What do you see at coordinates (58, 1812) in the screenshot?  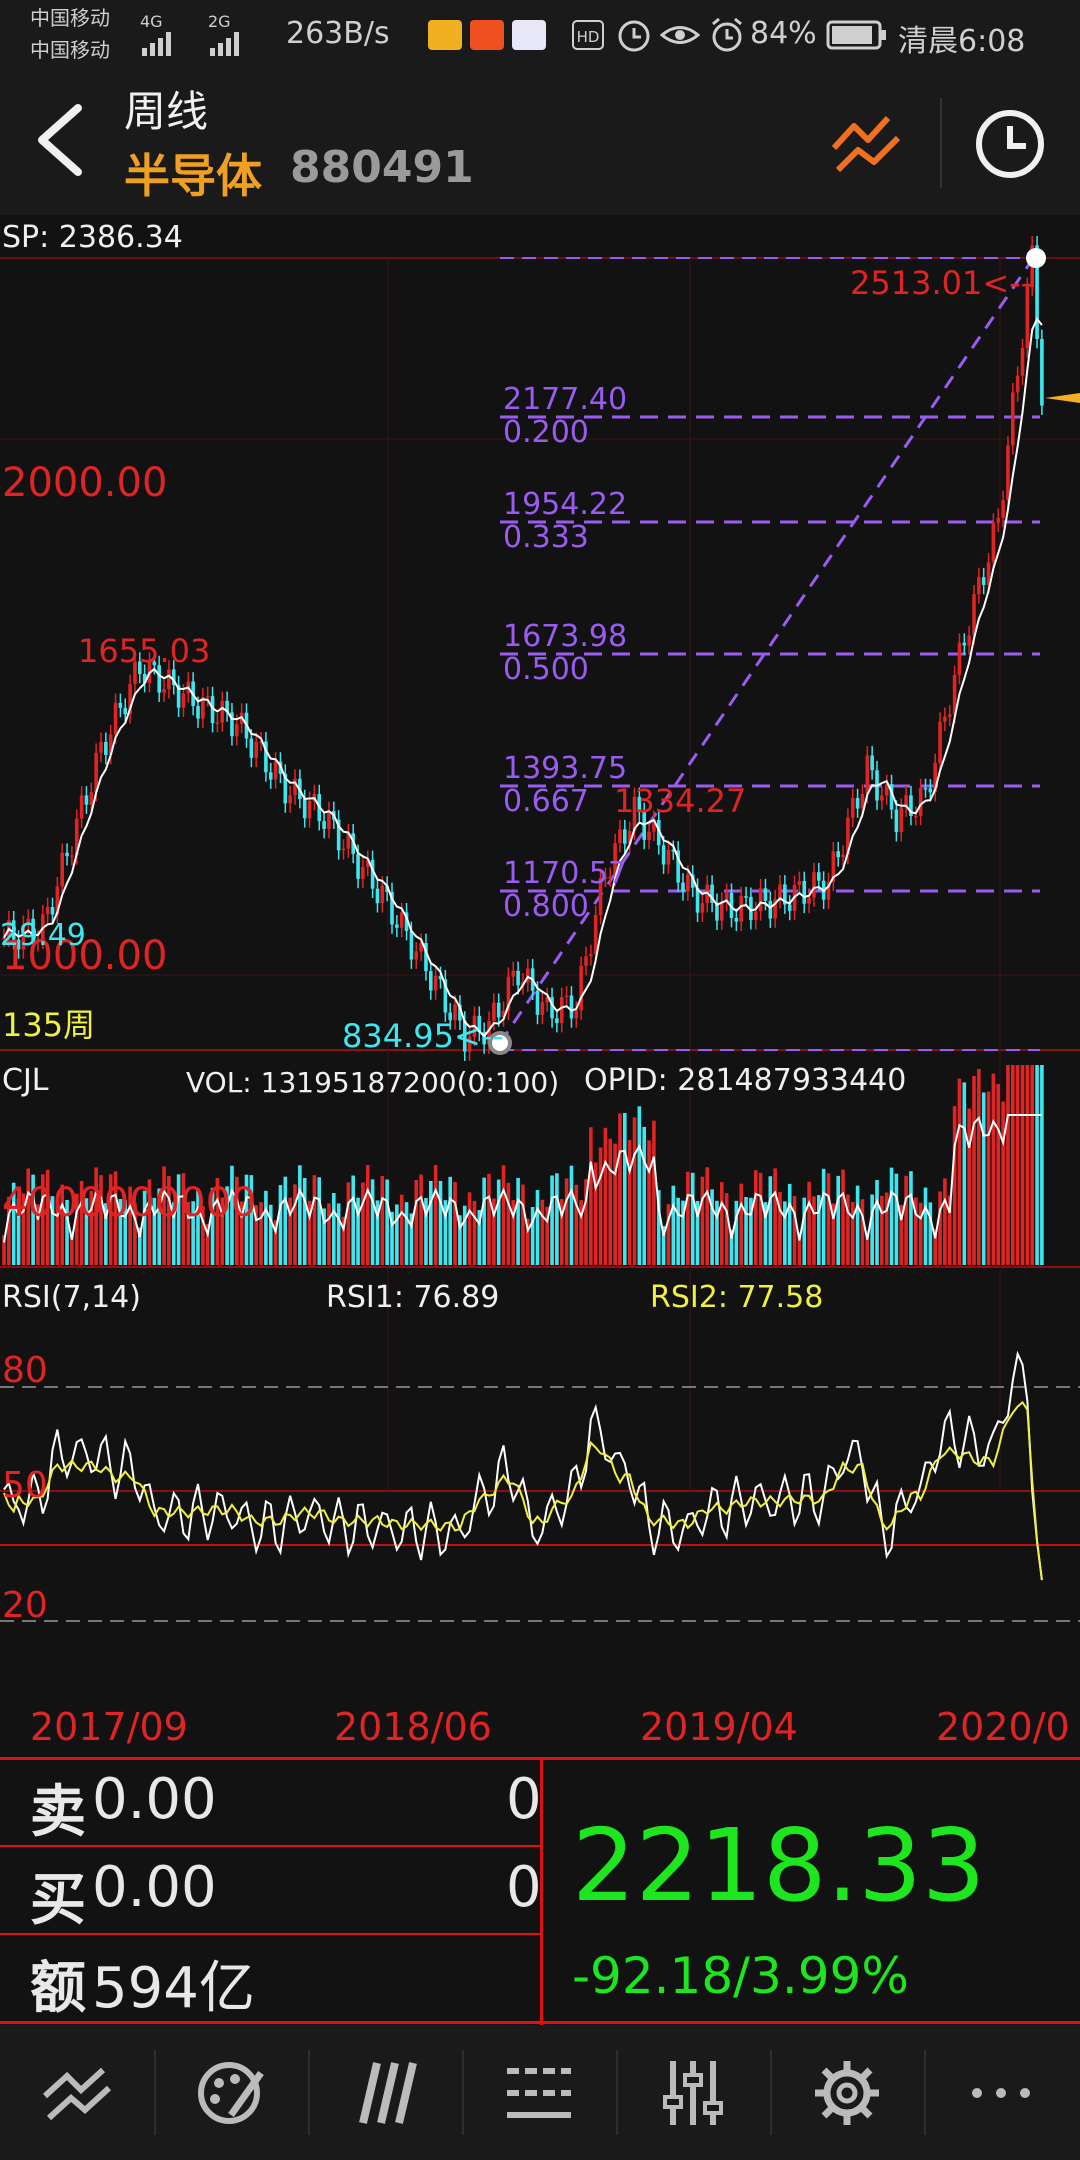 I see `sell-label: 卖` at bounding box center [58, 1812].